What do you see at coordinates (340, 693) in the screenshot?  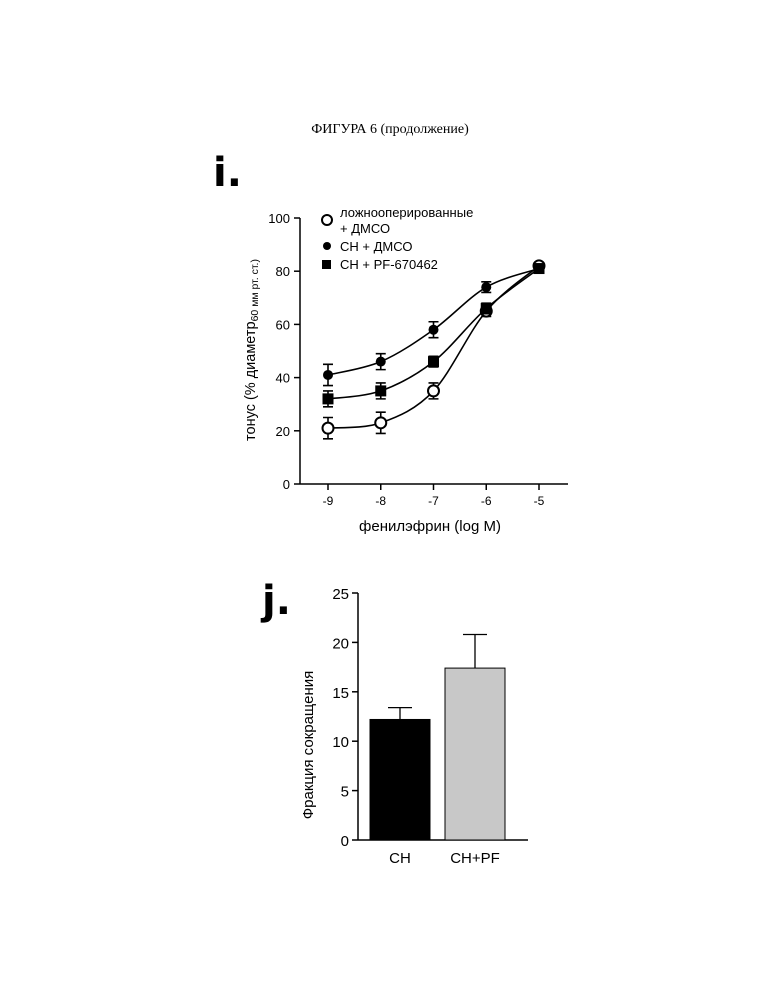 I see `bar-y-tick-label: 15` at bounding box center [340, 693].